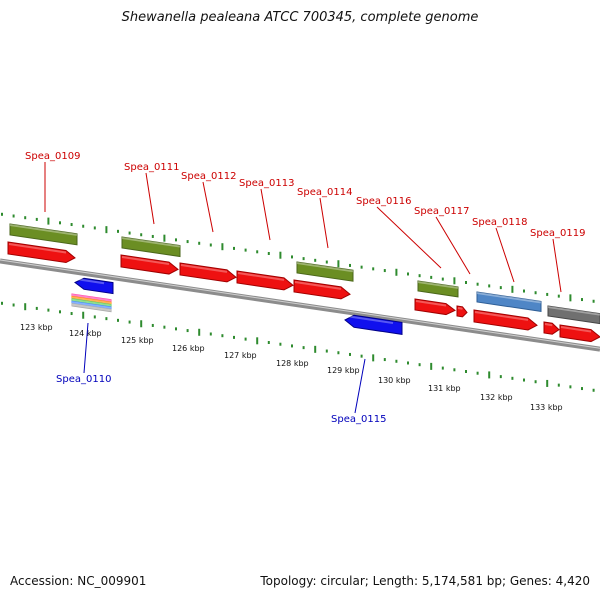 The height and width of the screenshot is (600, 600). I want to click on gene-label-top: Spea_0117, so click(441, 211).